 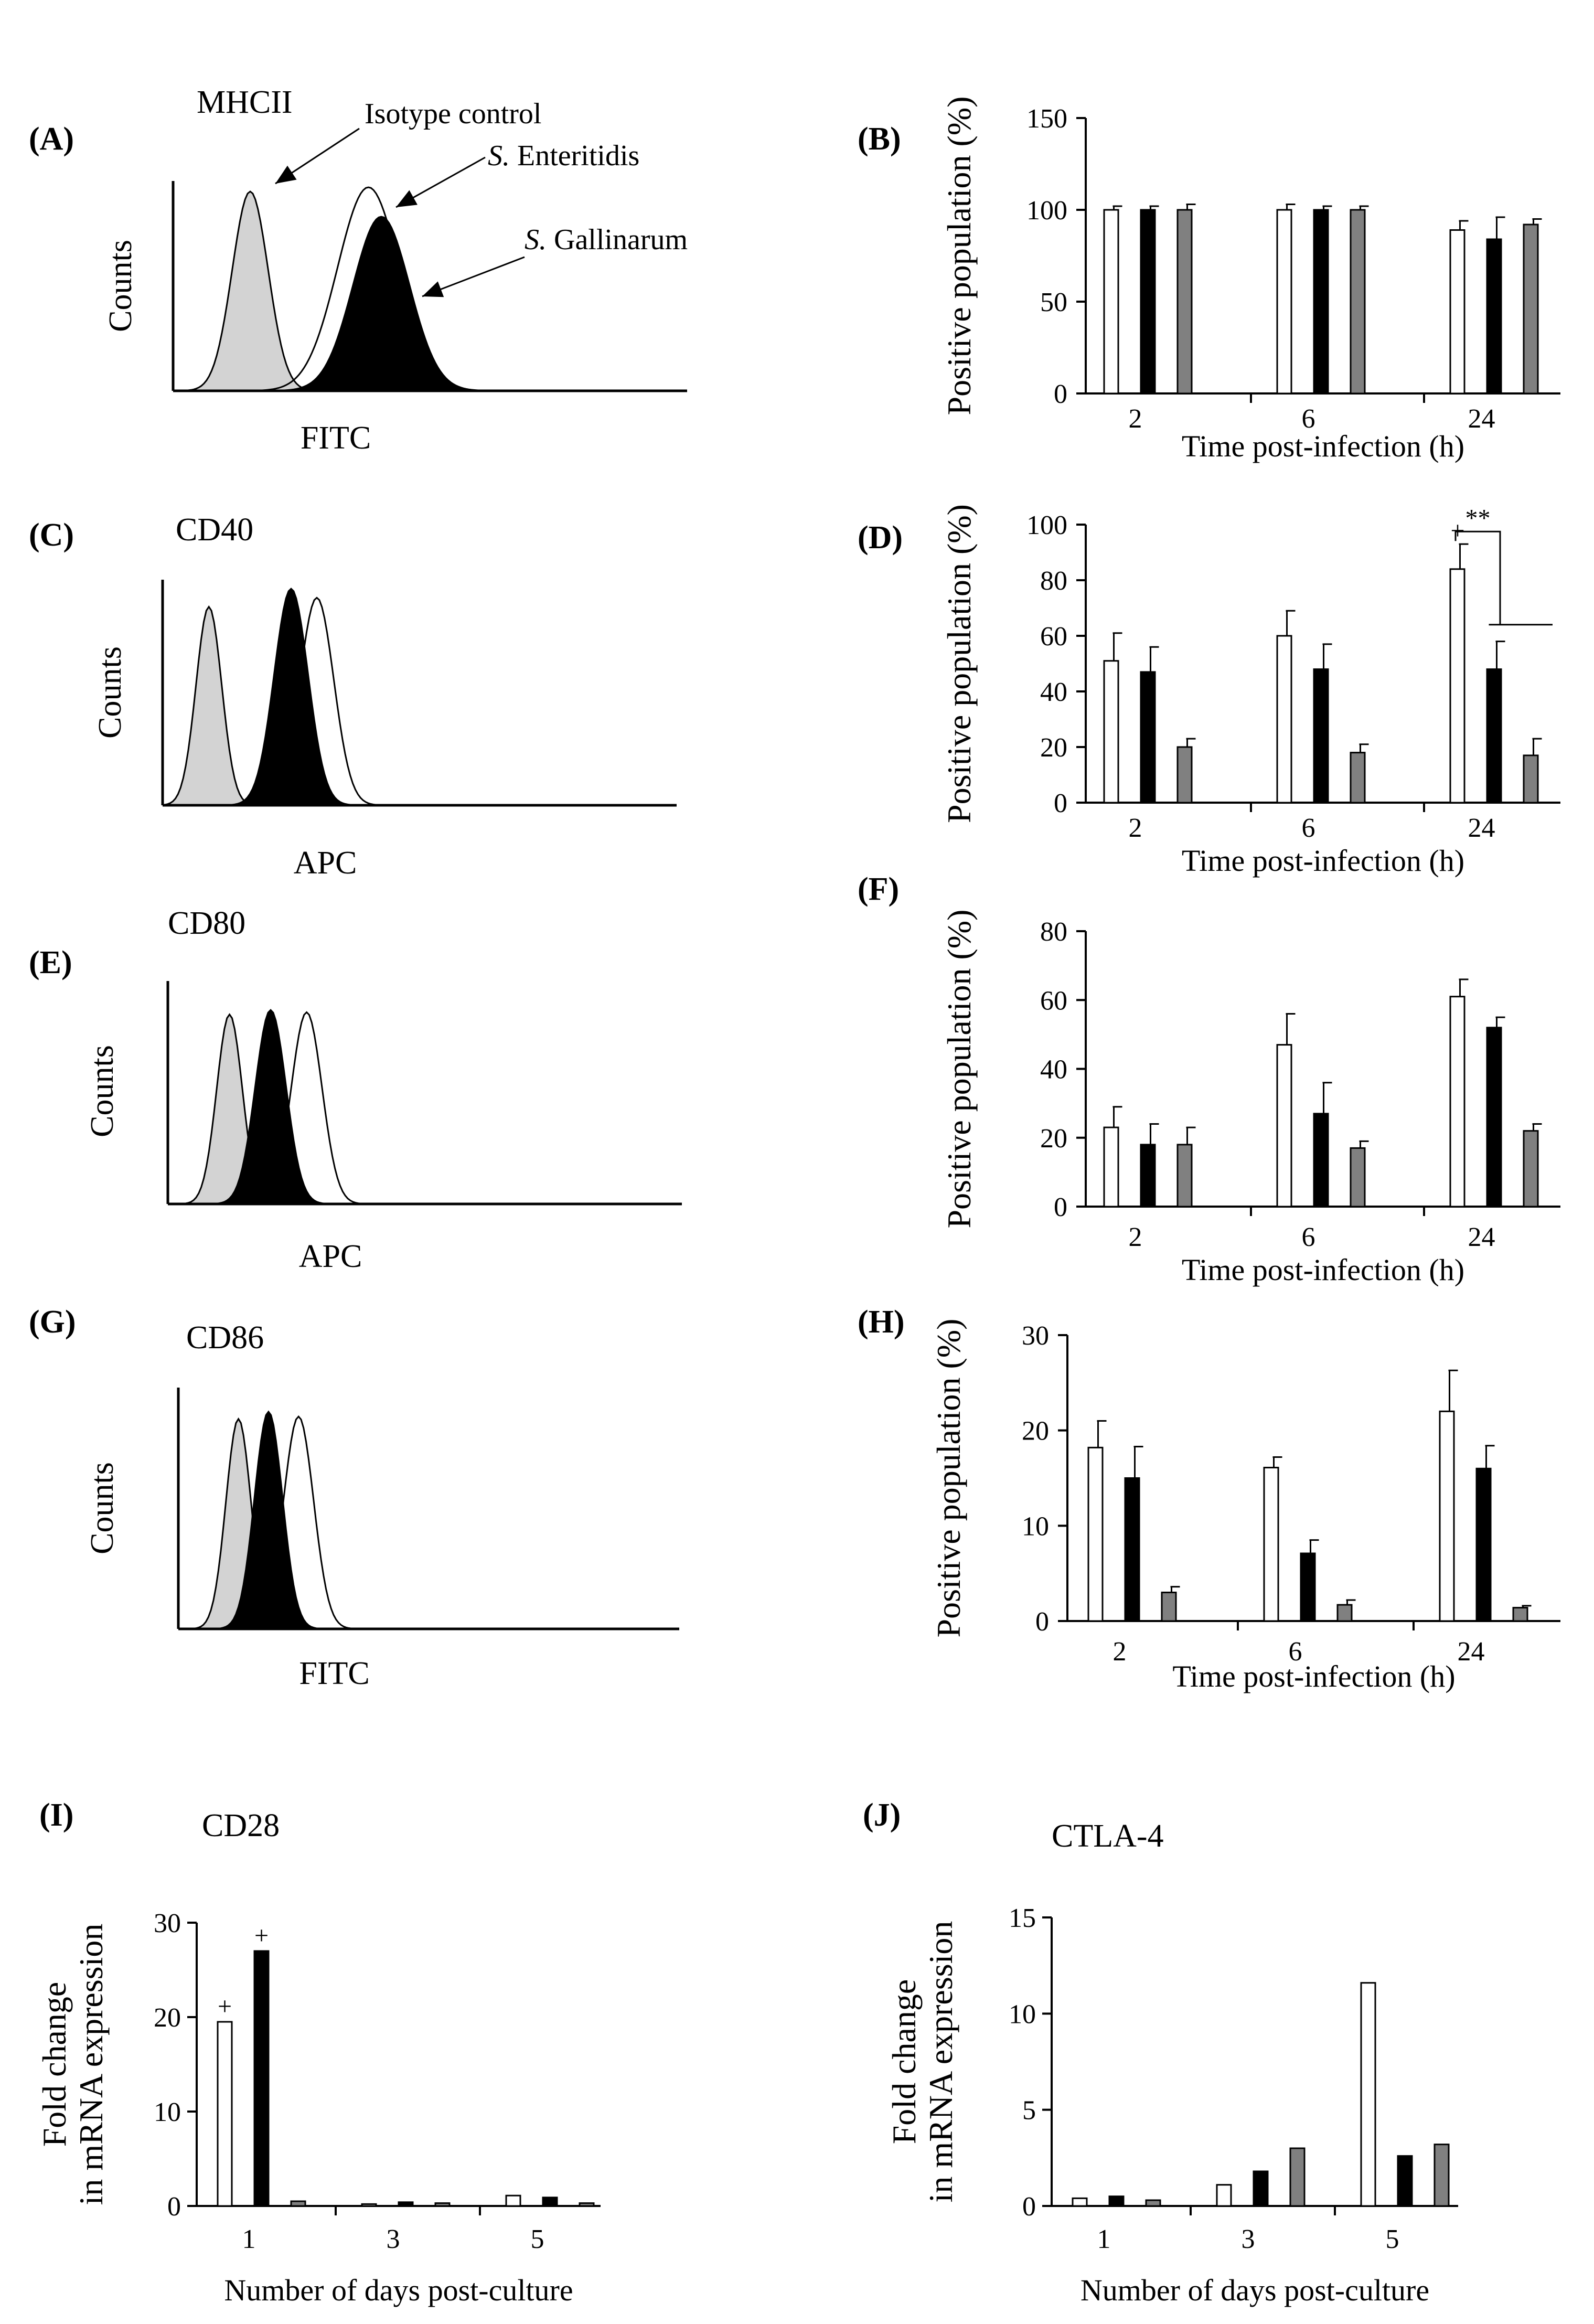 What do you see at coordinates (617, 240) in the screenshot?
I see `annotation-text: Gallinarum` at bounding box center [617, 240].